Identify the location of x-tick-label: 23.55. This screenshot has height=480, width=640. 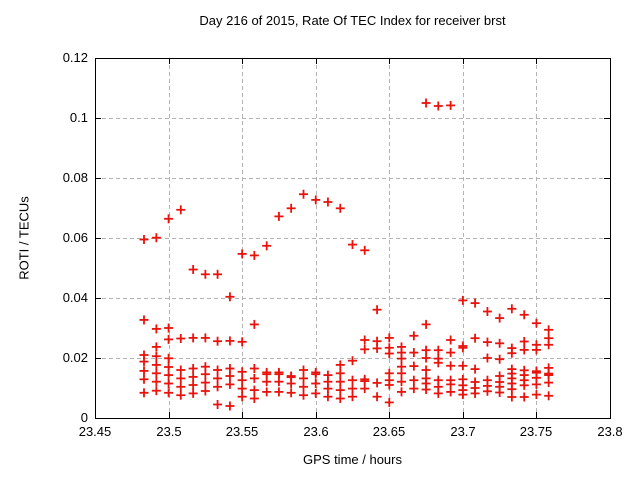
(242, 431).